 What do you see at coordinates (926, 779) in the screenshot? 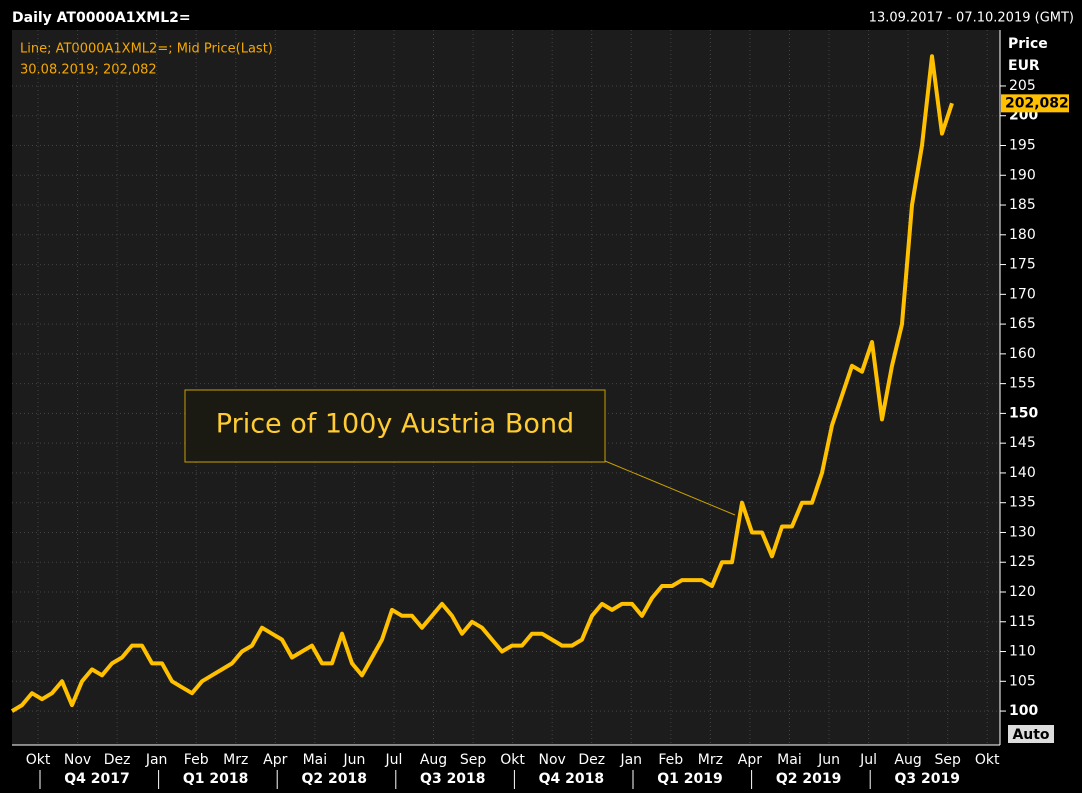
I see `quarter-label: Q3 2019` at bounding box center [926, 779].